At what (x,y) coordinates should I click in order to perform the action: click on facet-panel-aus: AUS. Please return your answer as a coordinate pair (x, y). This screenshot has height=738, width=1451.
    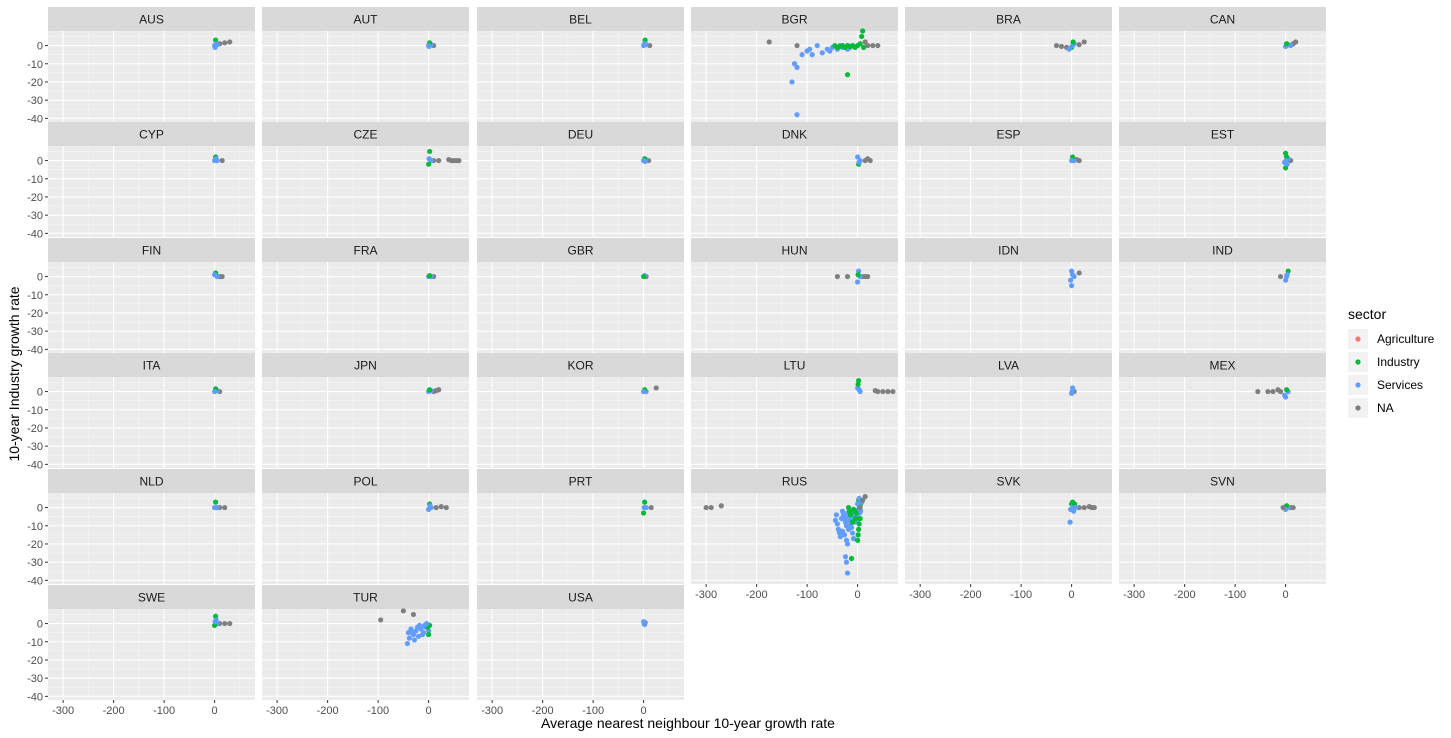
    Looking at the image, I should click on (151, 64).